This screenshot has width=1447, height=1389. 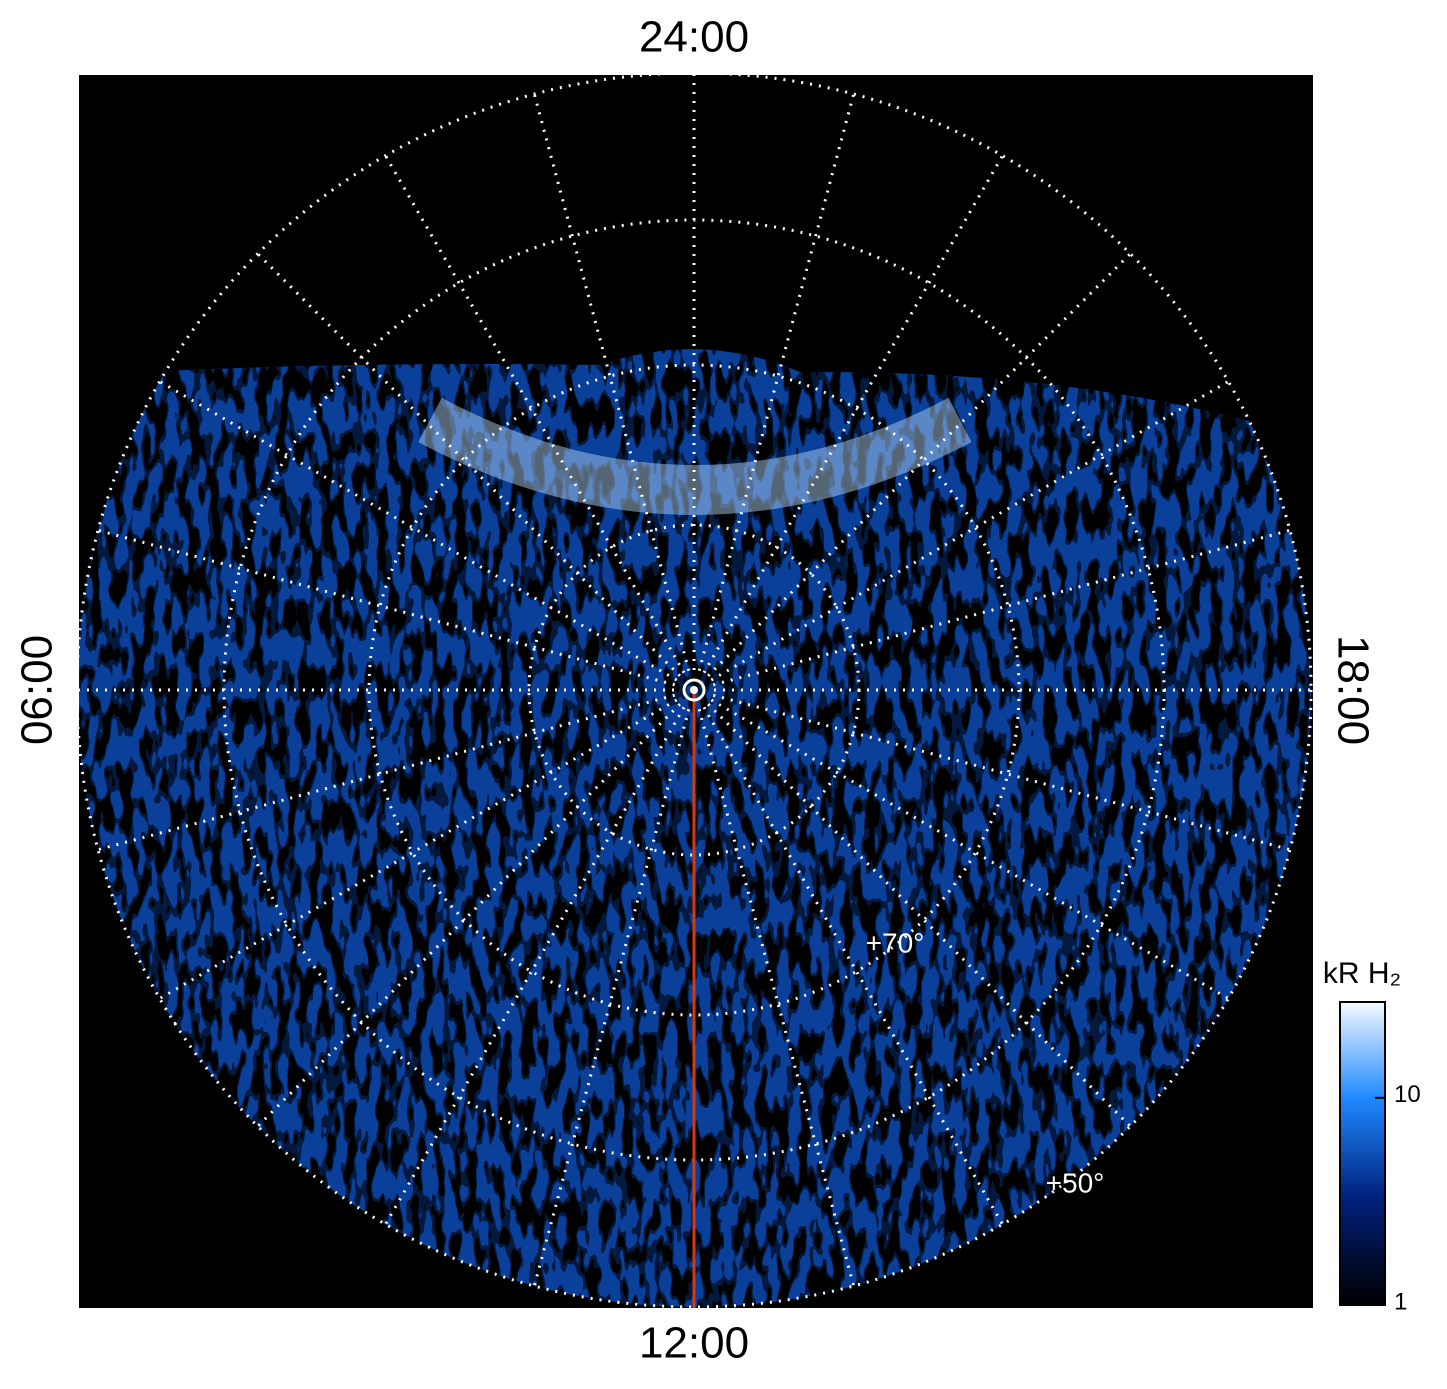 I want to click on colorbar-label: kR H₂, so click(x=1362, y=973).